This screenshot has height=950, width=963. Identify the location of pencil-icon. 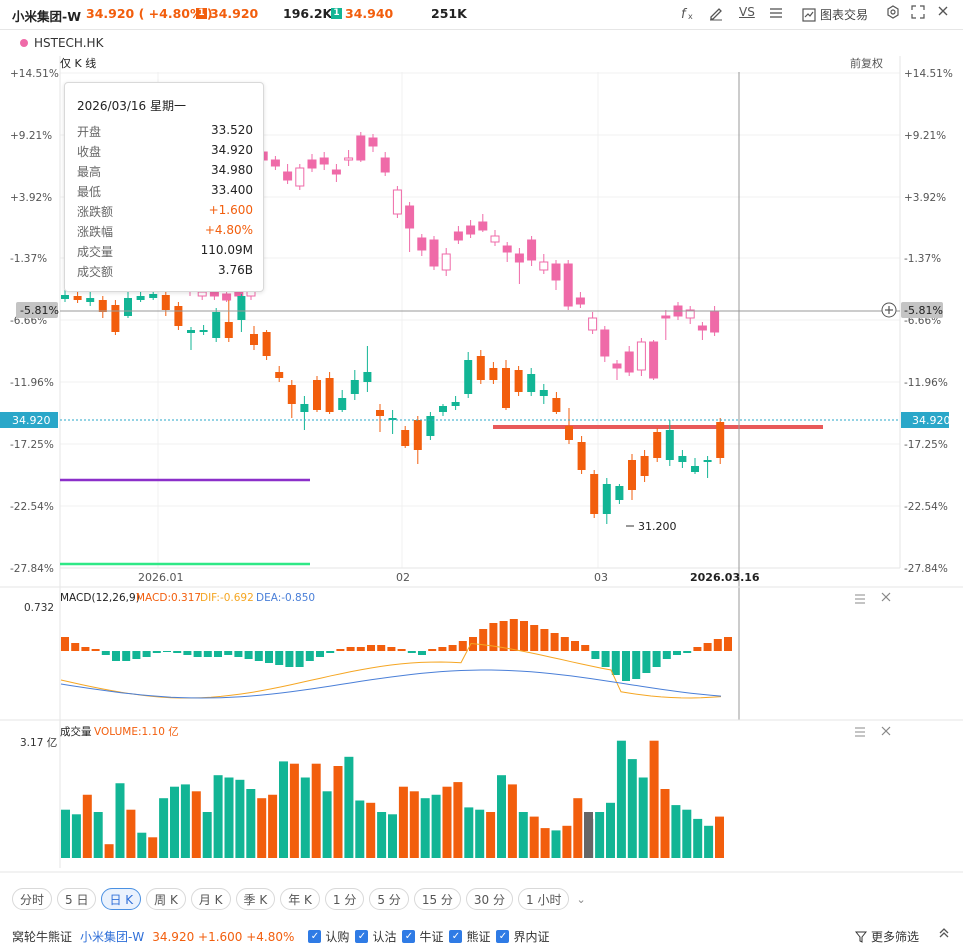
(716, 15).